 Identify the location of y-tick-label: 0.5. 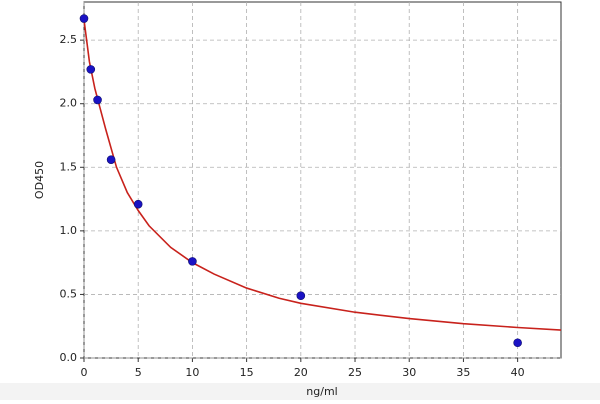
(69, 293).